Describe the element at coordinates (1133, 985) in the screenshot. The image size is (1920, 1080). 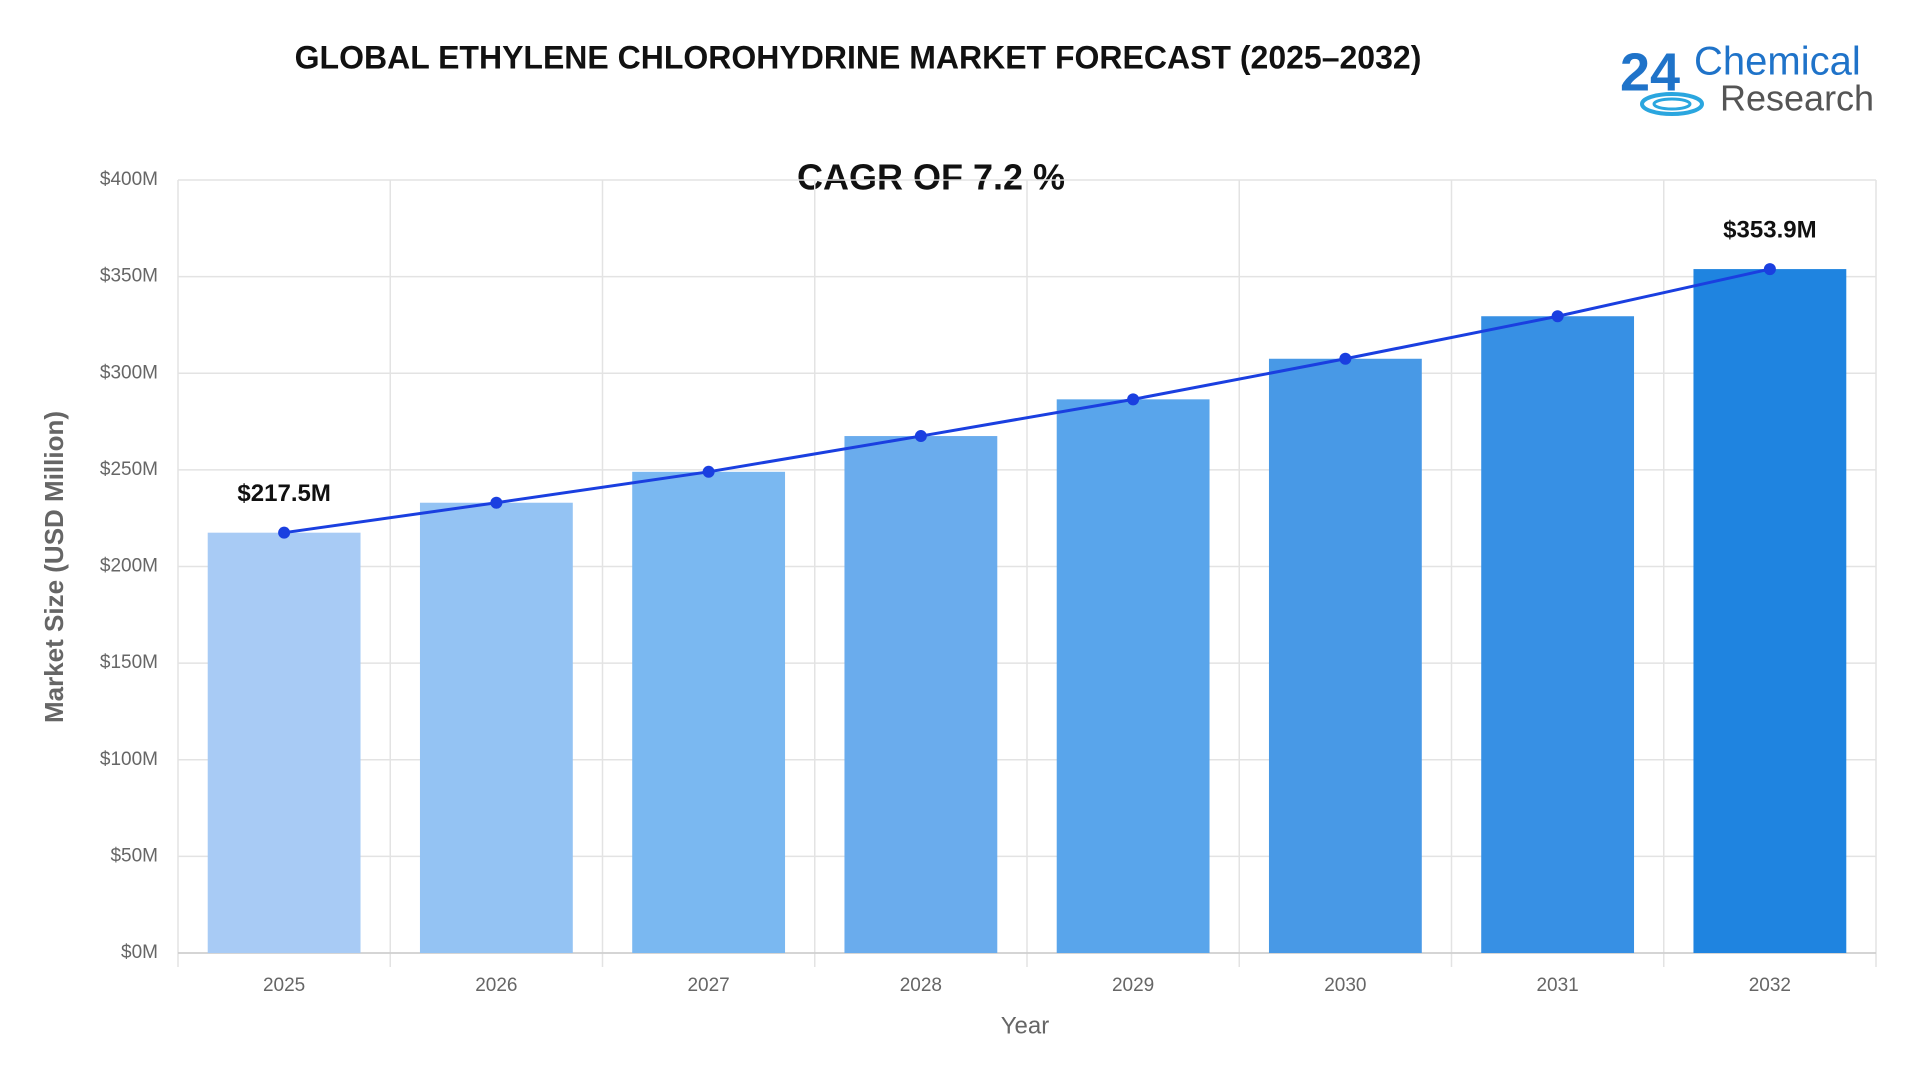
I see `x-tick-label: 2029` at that location.